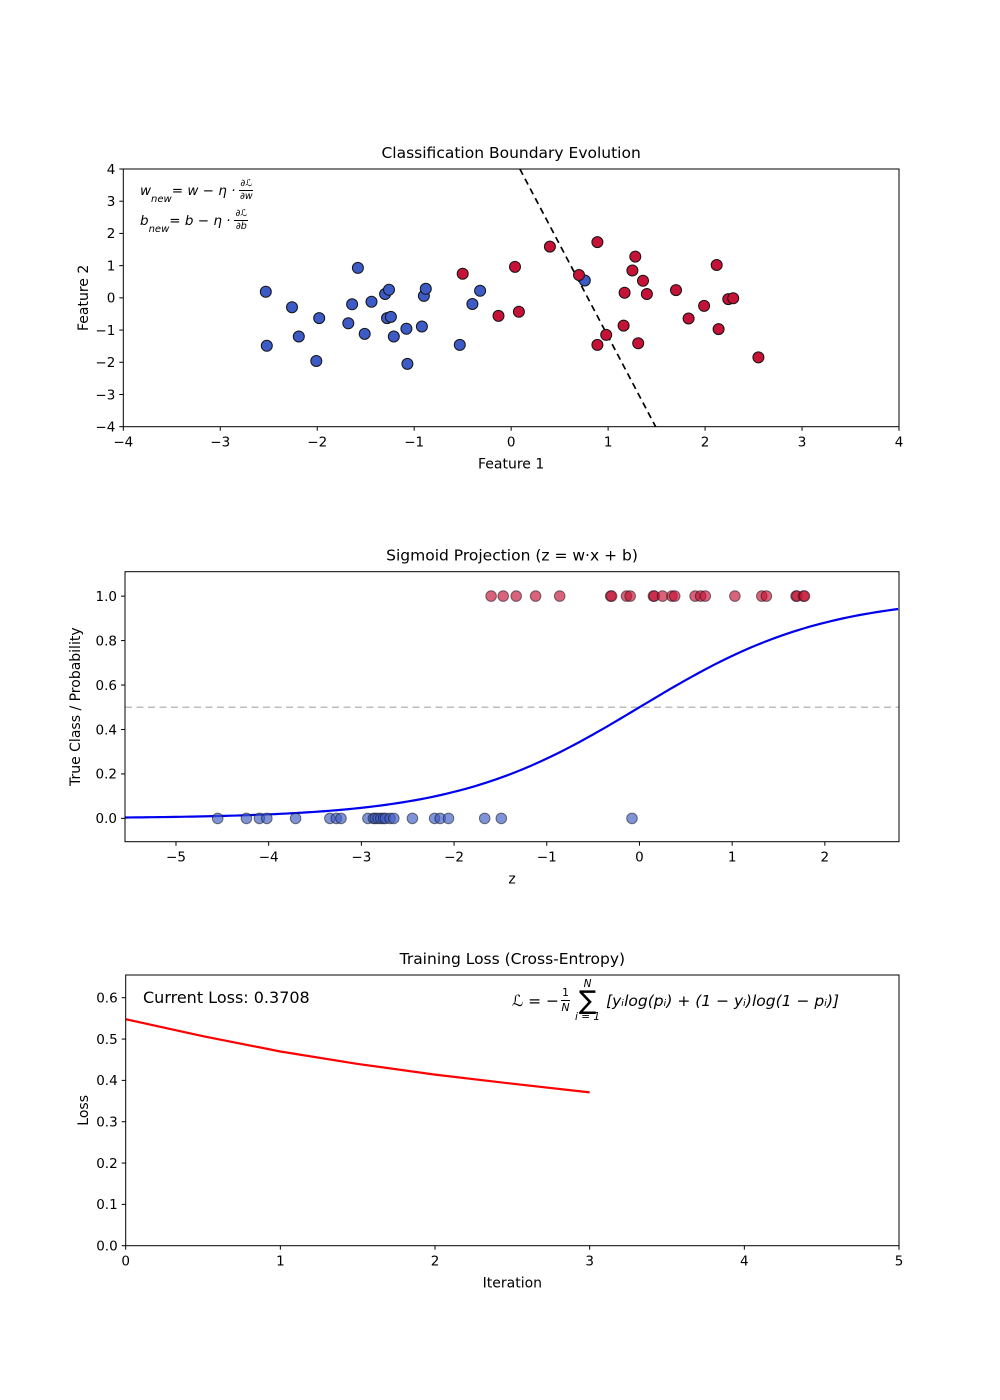 The height and width of the screenshot is (1400, 1000). Describe the element at coordinates (723, 1000) in the screenshot. I see `formula-body: [yᵢlog(pᵢ) + (1 − yᵢ)log(1 − pᵢ)]` at that location.